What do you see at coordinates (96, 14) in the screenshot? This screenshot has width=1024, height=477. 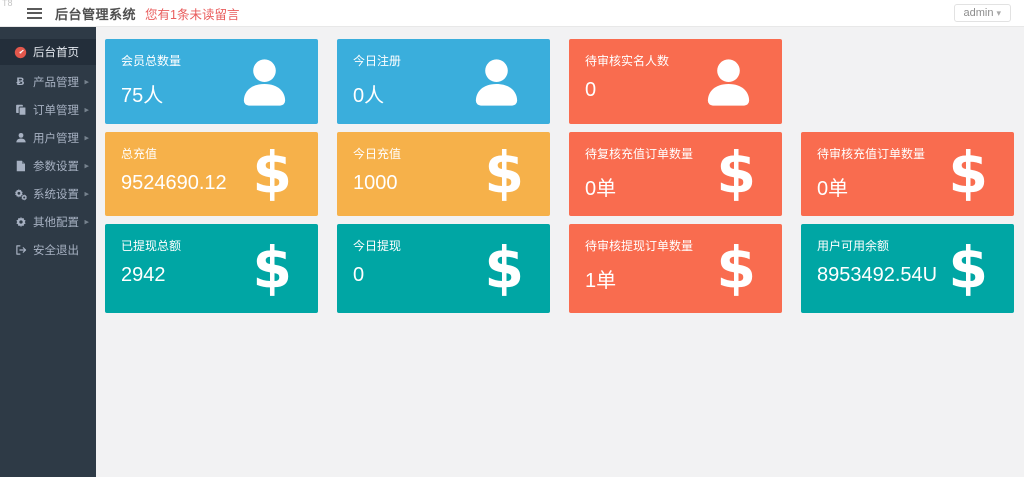 I see `app-title: 后台管理系统` at bounding box center [96, 14].